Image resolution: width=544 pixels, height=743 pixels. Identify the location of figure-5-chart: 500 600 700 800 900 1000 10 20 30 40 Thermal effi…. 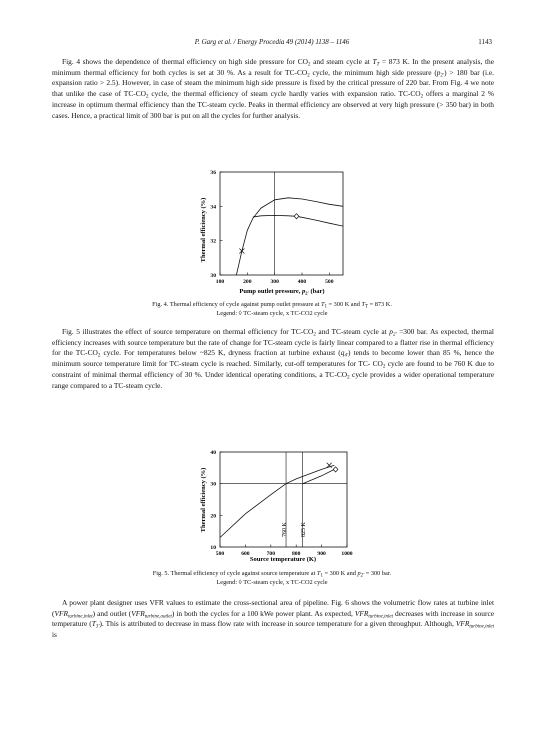
(276, 506).